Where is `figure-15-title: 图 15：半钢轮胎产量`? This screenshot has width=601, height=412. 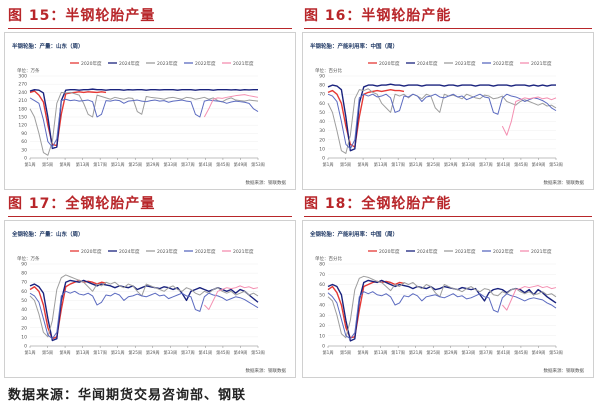 figure-15-title: 图 15：半钢轮胎产量 is located at coordinates (82, 16).